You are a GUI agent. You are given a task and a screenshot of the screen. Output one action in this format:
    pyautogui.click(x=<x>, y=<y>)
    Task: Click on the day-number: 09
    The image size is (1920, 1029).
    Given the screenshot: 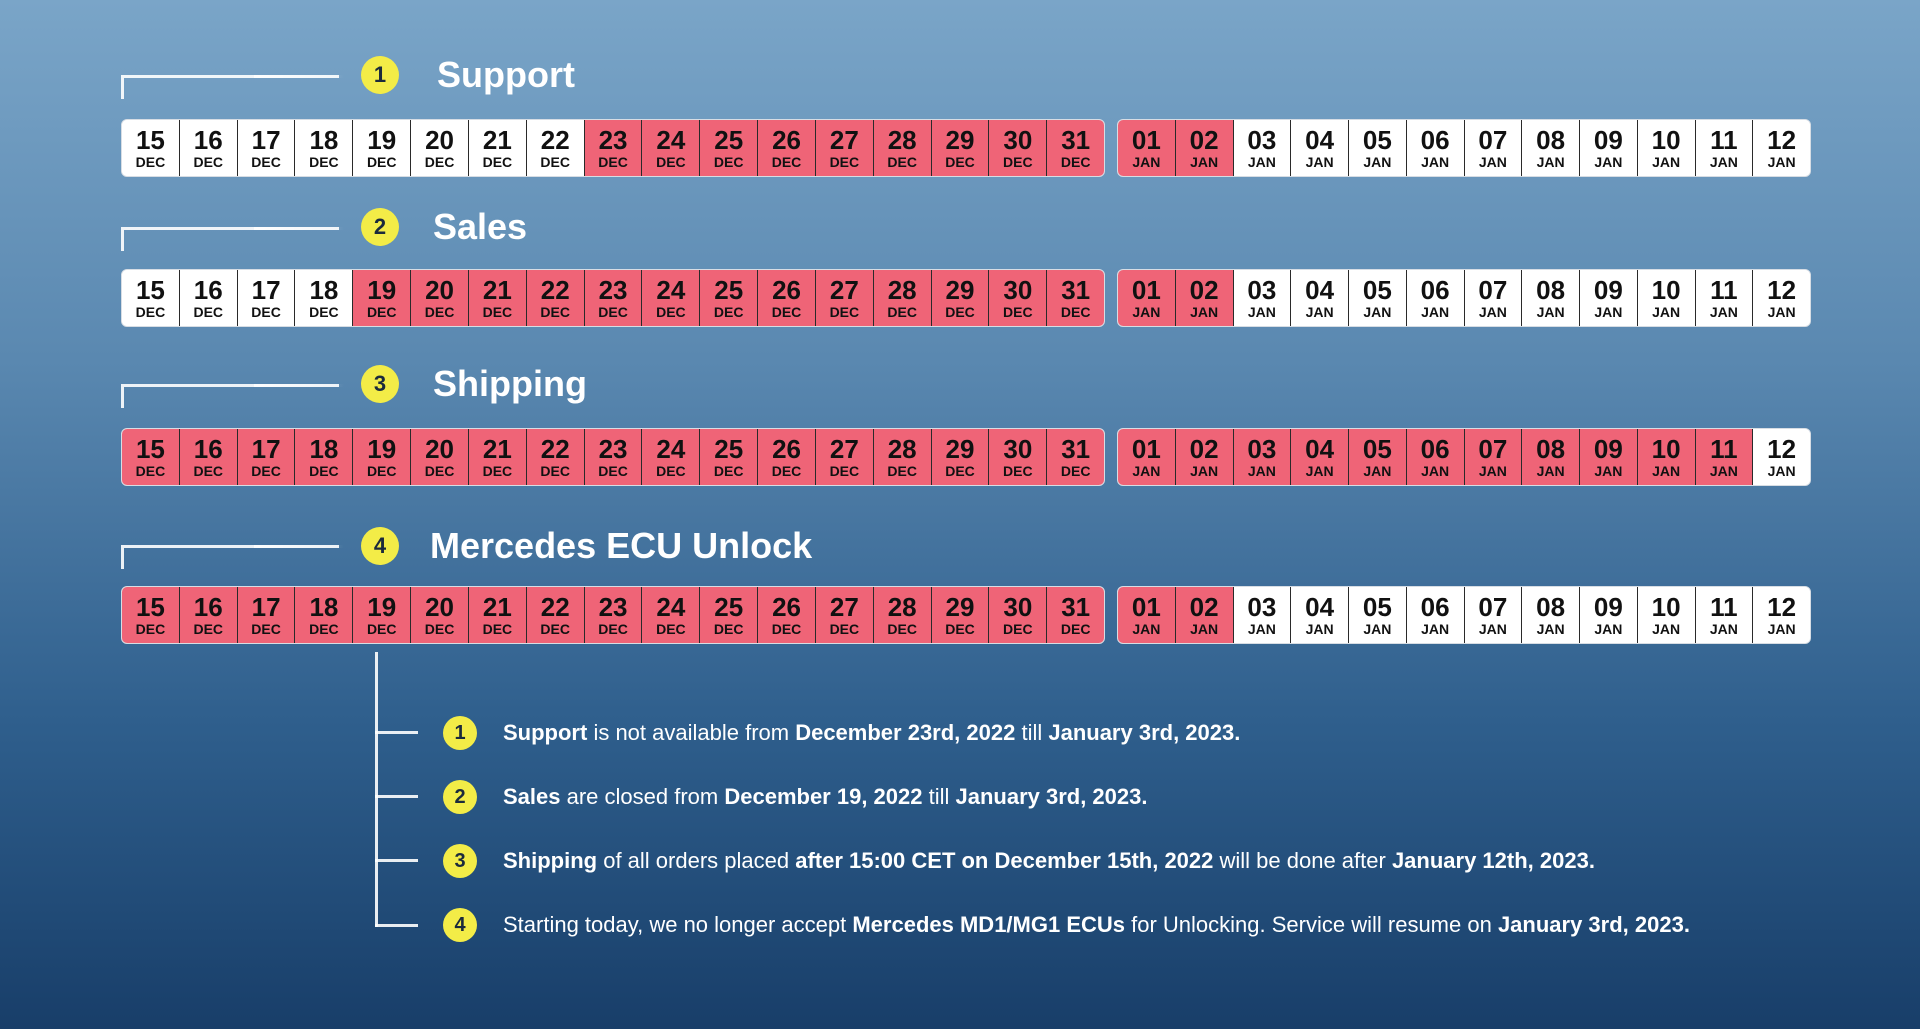 What is the action you would take?
    pyautogui.click(x=1608, y=290)
    